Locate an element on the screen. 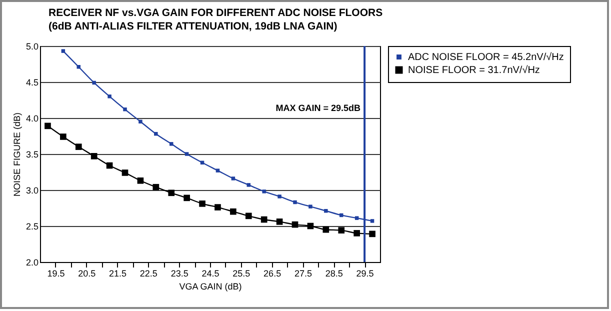 The image size is (611, 311). x-axis-title: VGA GAIN (dB) is located at coordinates (210, 287).